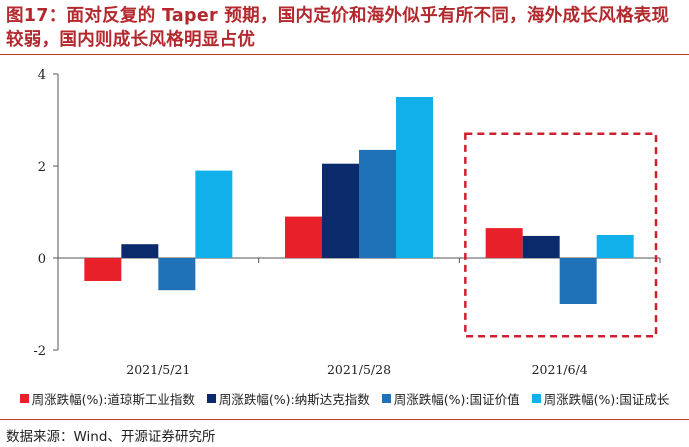  What do you see at coordinates (211, 398) in the screenshot?
I see `legend-swatch-nasdaq` at bounding box center [211, 398].